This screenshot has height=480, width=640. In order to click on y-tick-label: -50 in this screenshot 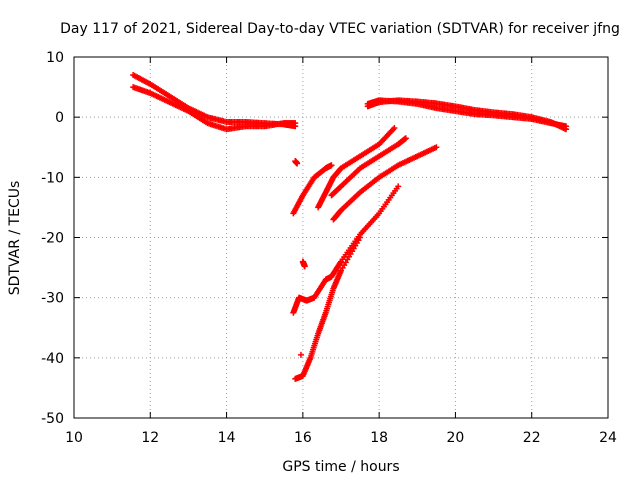, I will do `click(52, 419)`.